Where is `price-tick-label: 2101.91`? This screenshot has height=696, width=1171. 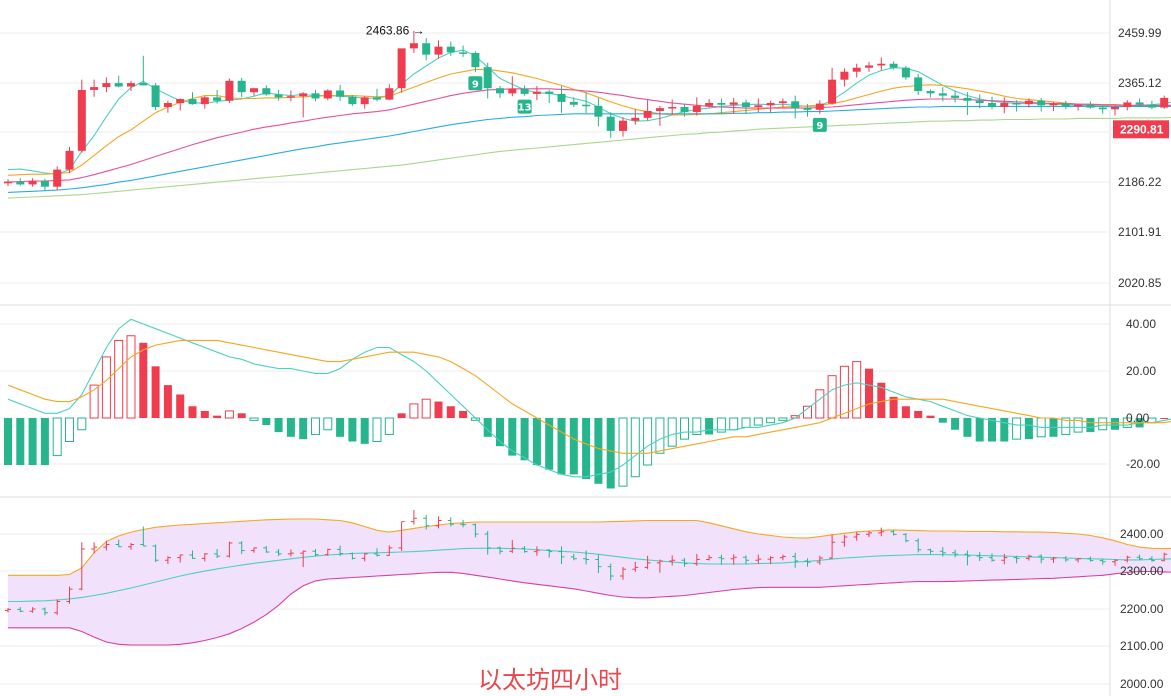
price-tick-label: 2101.91 is located at coordinates (1140, 232).